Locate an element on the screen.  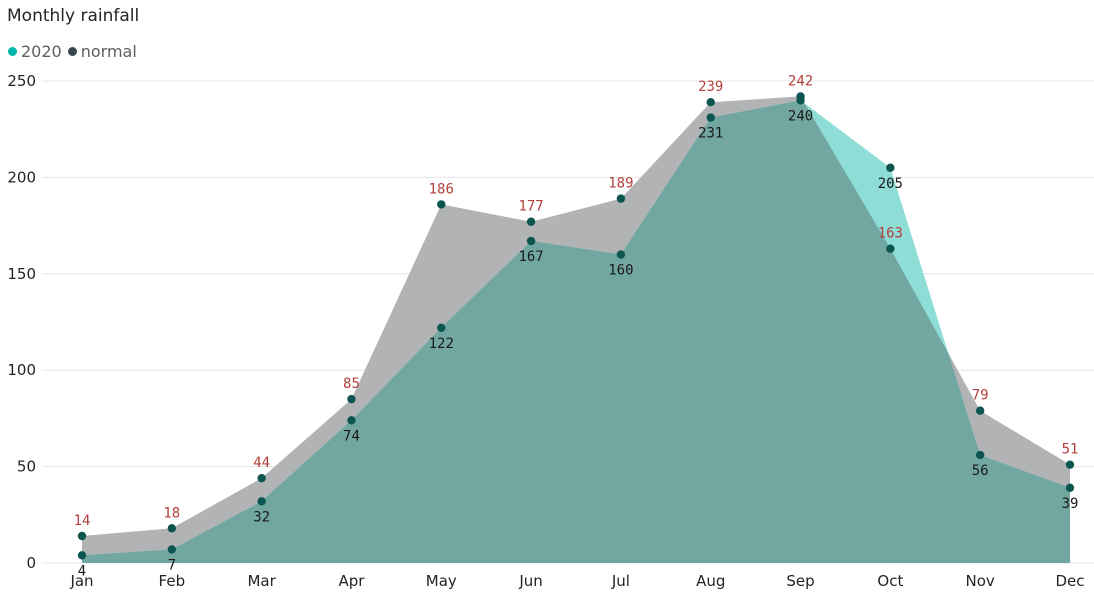
marker-normal-nov is located at coordinates (980, 410).